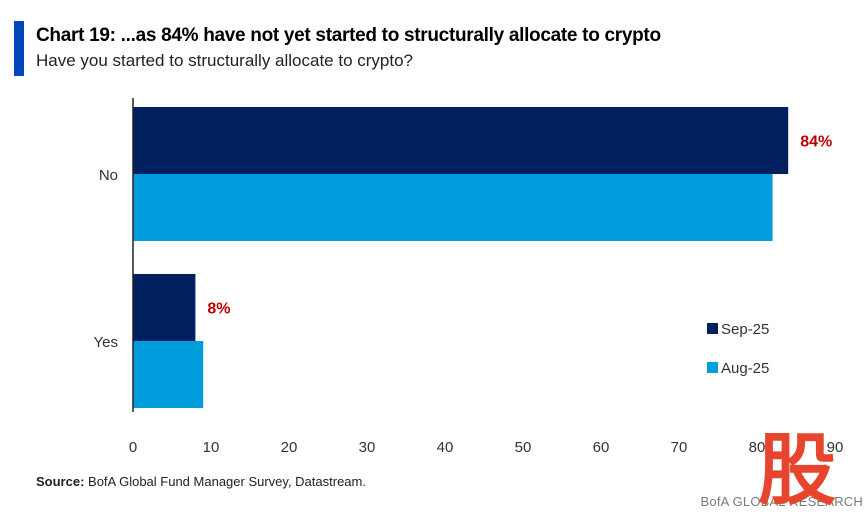  Describe the element at coordinates (218, 309) in the screenshot. I see `data-label-yes: 8%` at that location.